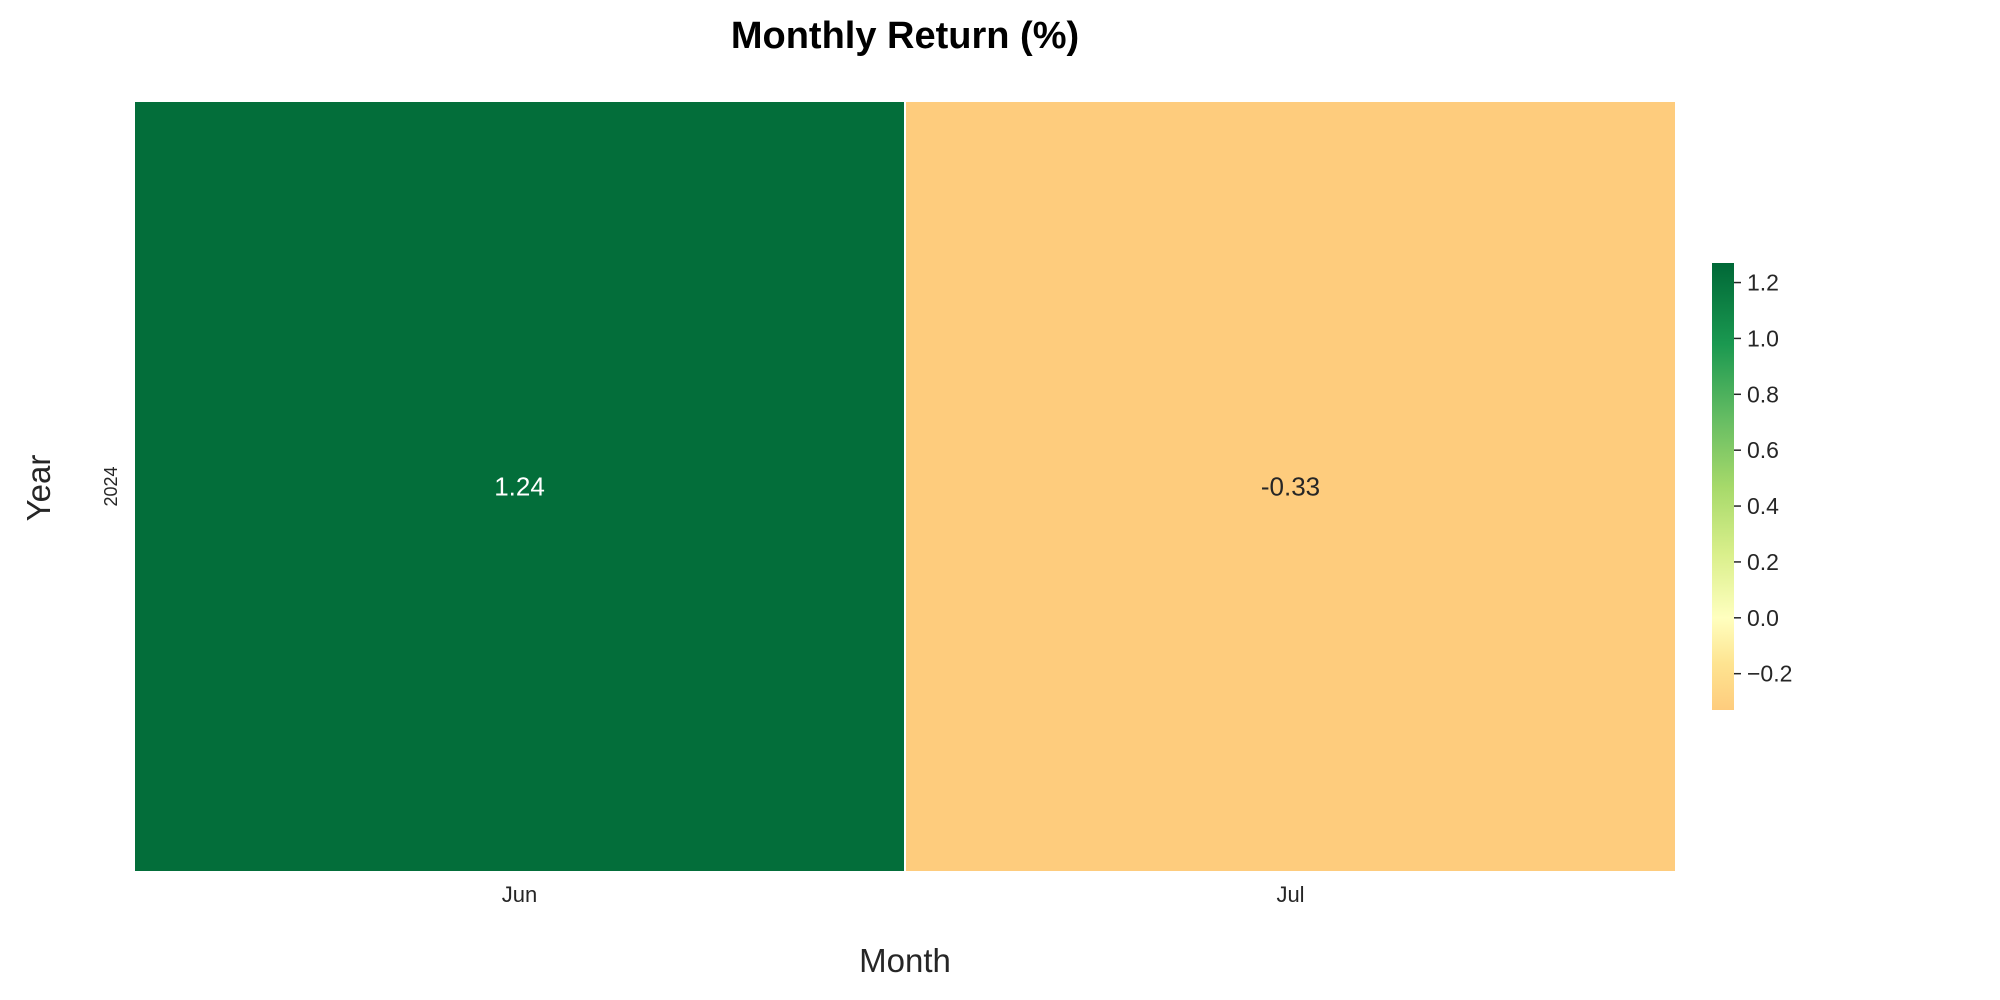 The height and width of the screenshot is (1000, 2000). Describe the element at coordinates (1290, 894) in the screenshot. I see `x-tick-label: Jul` at that location.